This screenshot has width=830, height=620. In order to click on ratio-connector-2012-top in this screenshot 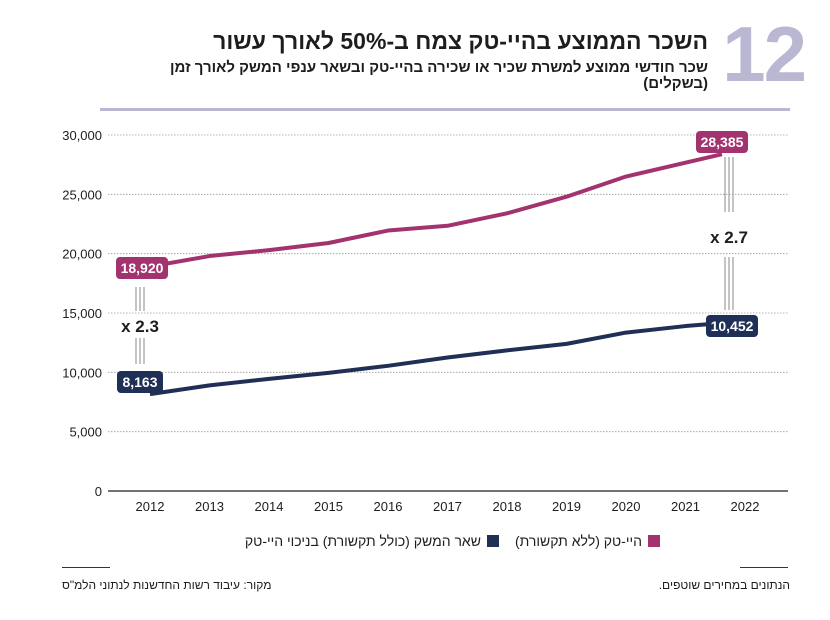, I will do `click(140, 299)`.